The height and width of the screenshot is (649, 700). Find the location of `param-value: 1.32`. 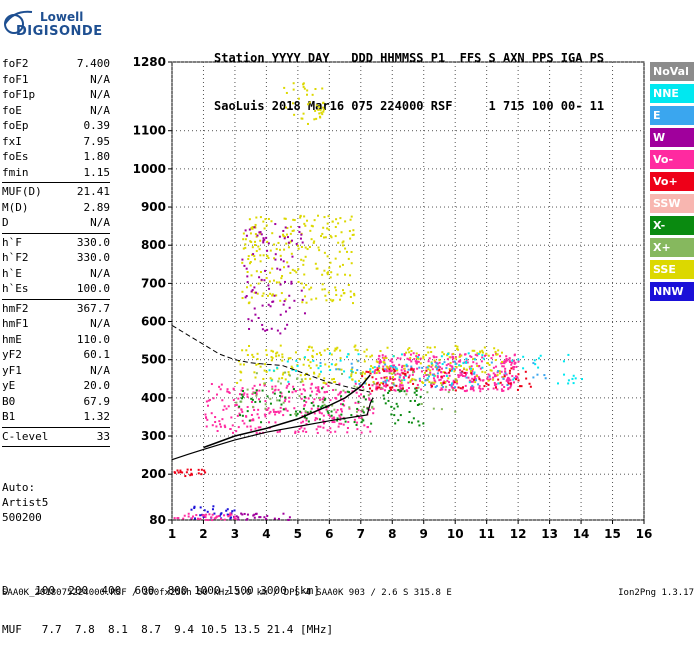

param-value: 1.32 is located at coordinates (97, 416).